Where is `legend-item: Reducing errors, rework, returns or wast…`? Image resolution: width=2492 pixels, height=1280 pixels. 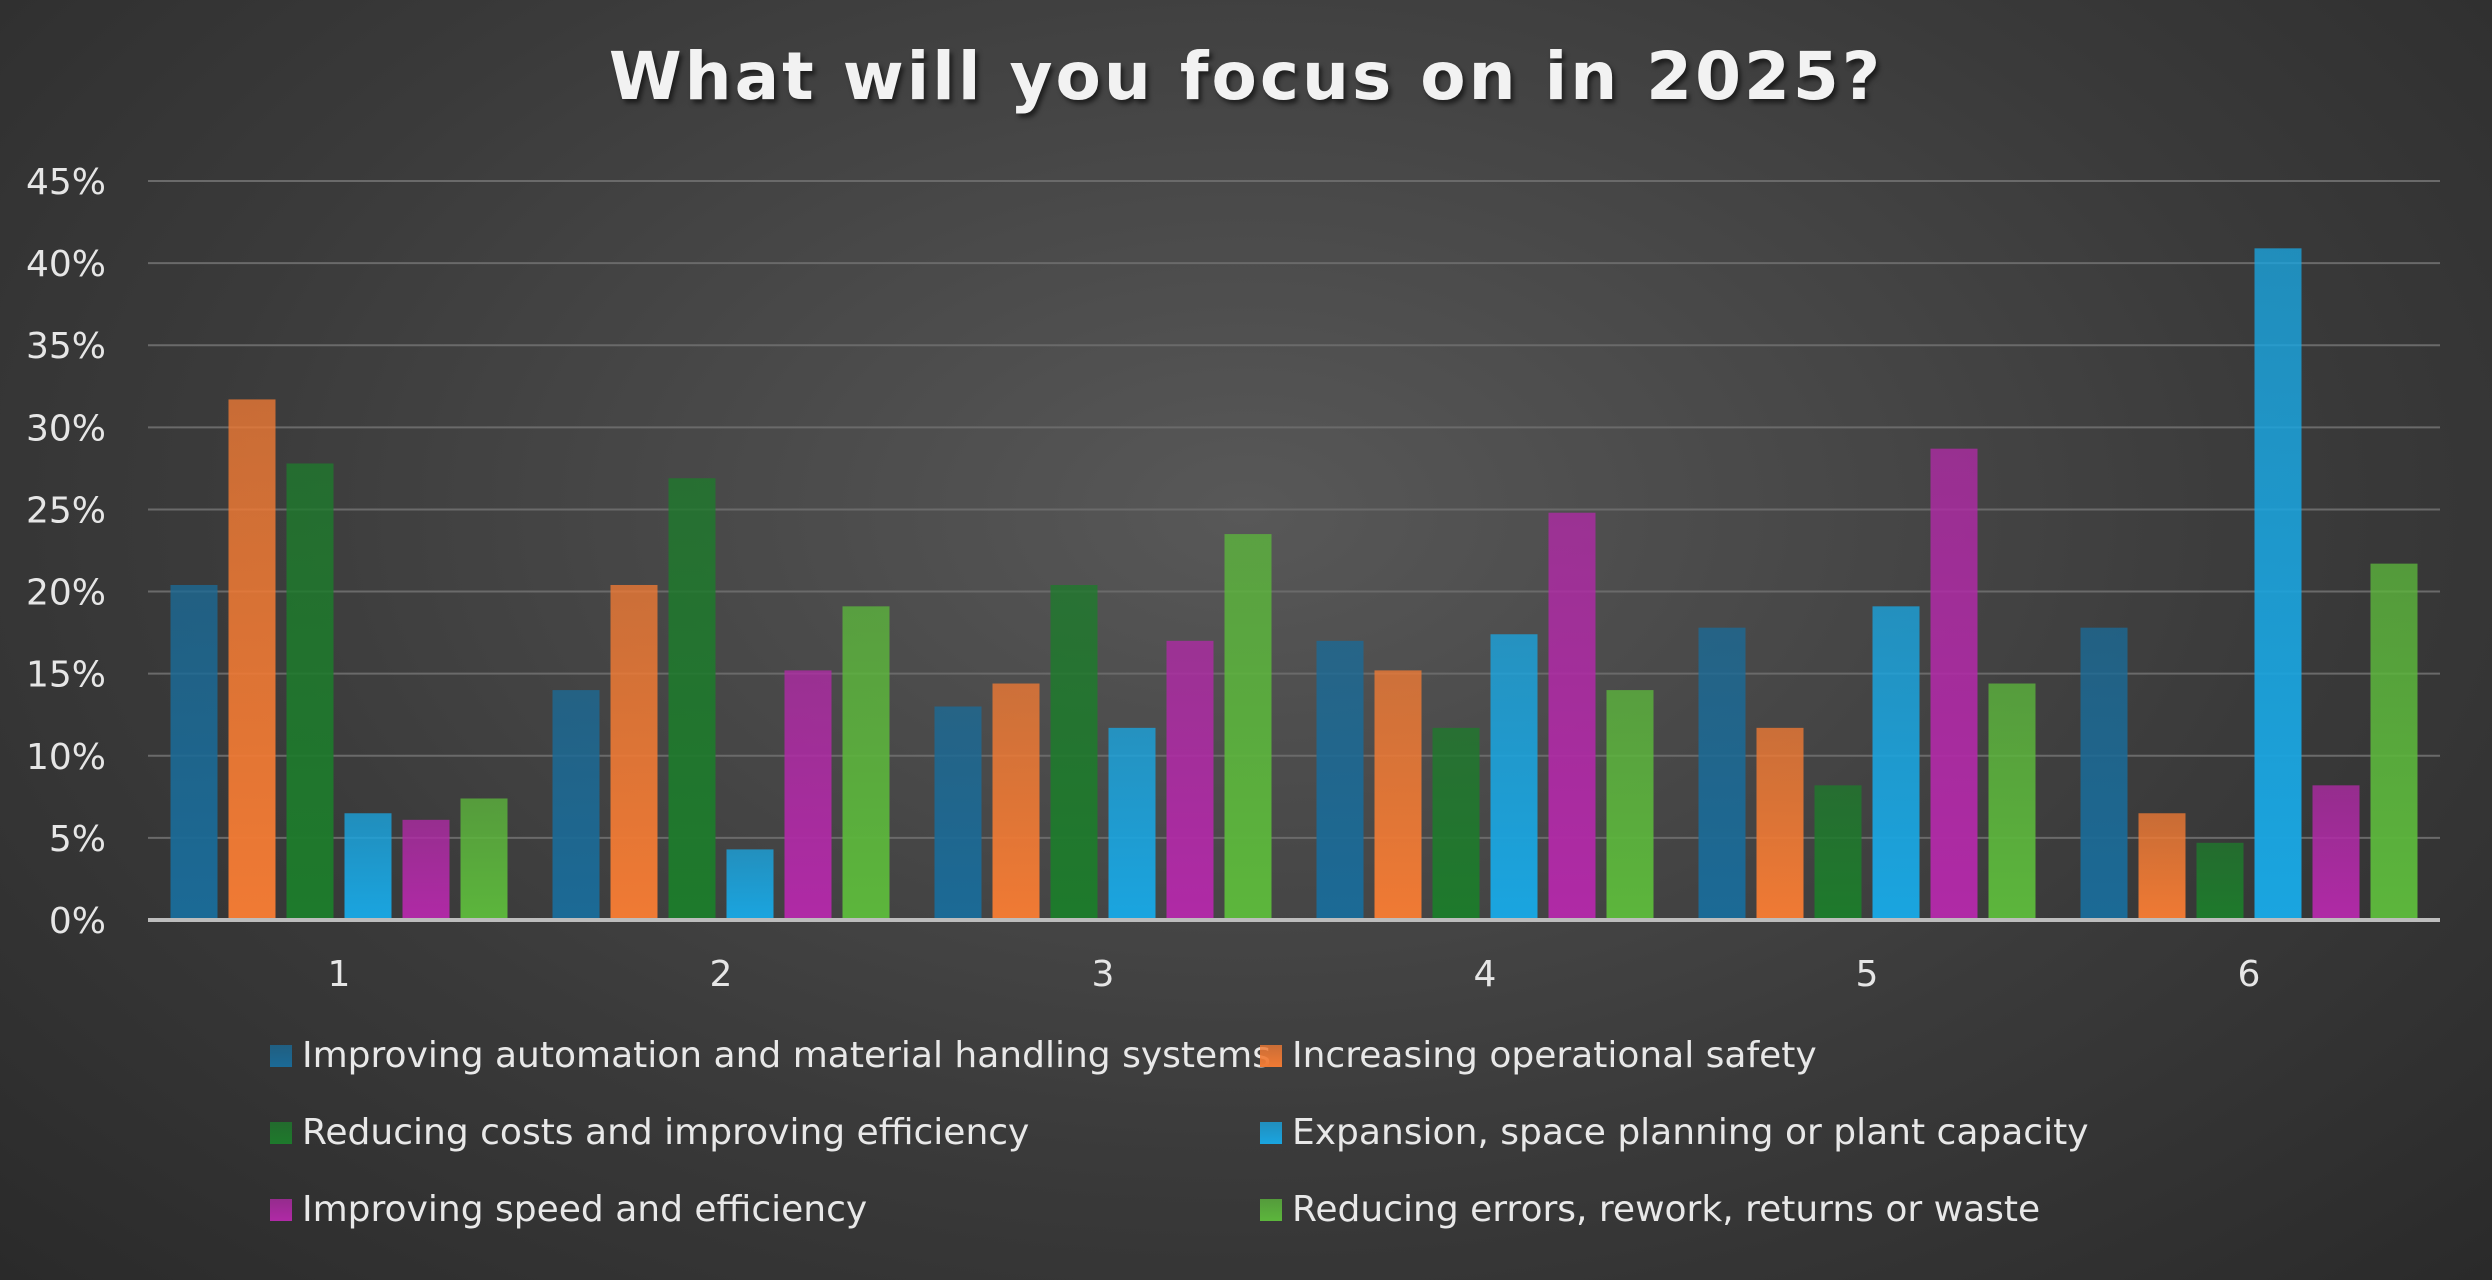
legend-item: Reducing errors, rework, returns or wast… is located at coordinates (1650, 1209).